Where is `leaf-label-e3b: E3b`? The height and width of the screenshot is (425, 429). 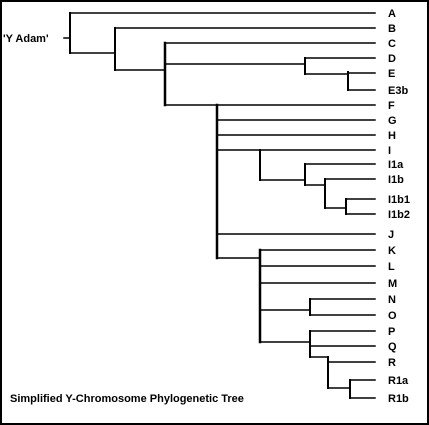
leaf-label-e3b: E3b is located at coordinates (398, 91).